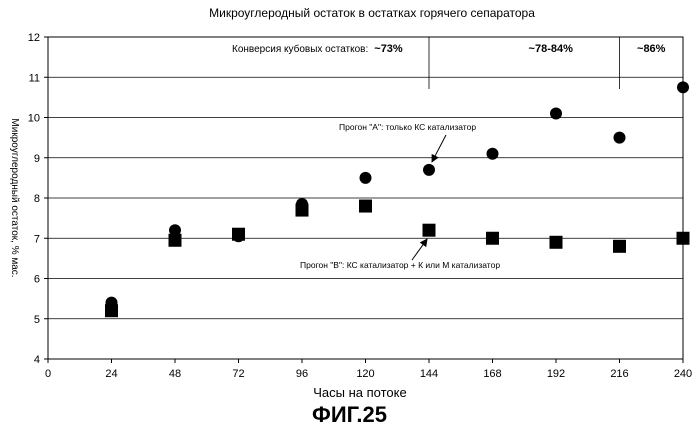  What do you see at coordinates (419, 249) in the screenshot?
I see `annotation-arrow-b` at bounding box center [419, 249].